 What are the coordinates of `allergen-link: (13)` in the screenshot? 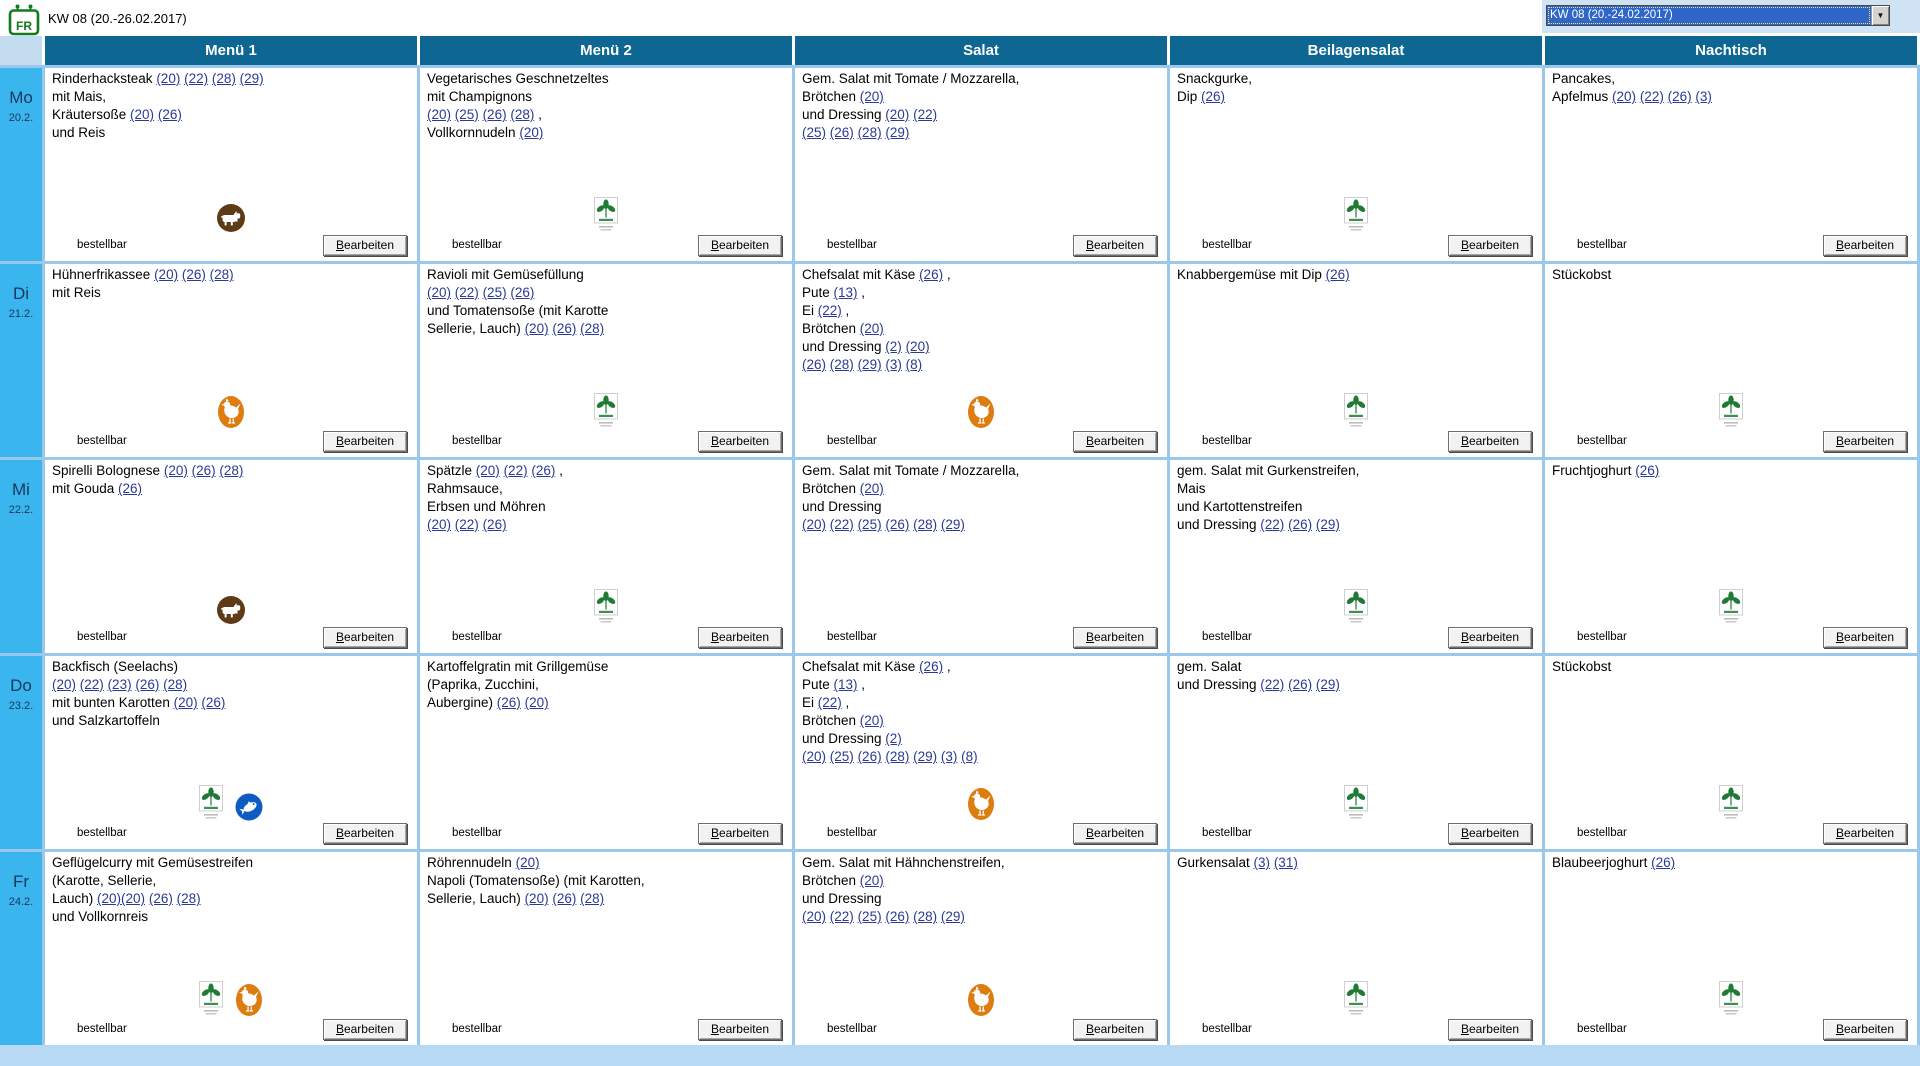 It's located at (845, 684).